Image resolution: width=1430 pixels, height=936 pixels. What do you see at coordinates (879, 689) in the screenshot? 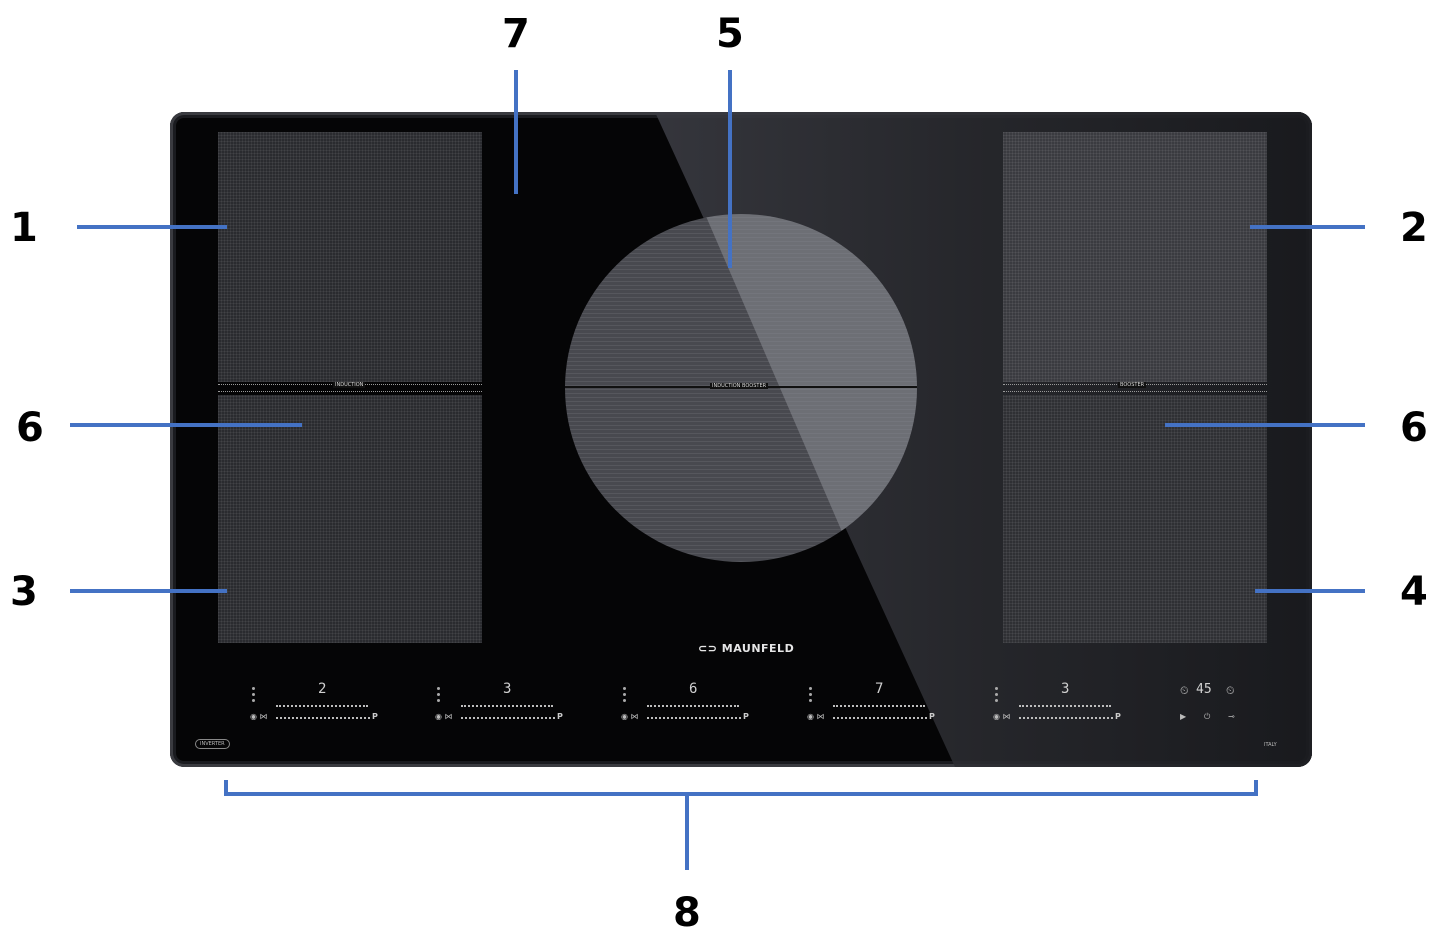
I see `power-level-display: 7` at bounding box center [879, 689].